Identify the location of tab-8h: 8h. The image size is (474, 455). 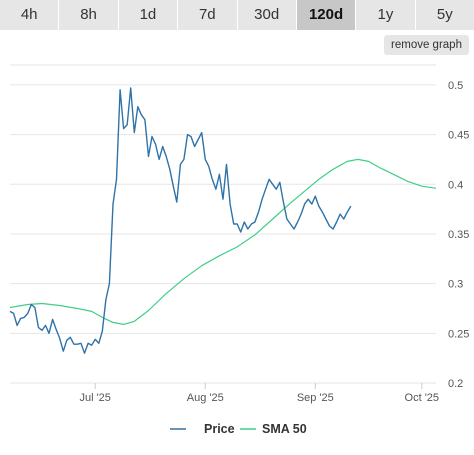
(88, 15).